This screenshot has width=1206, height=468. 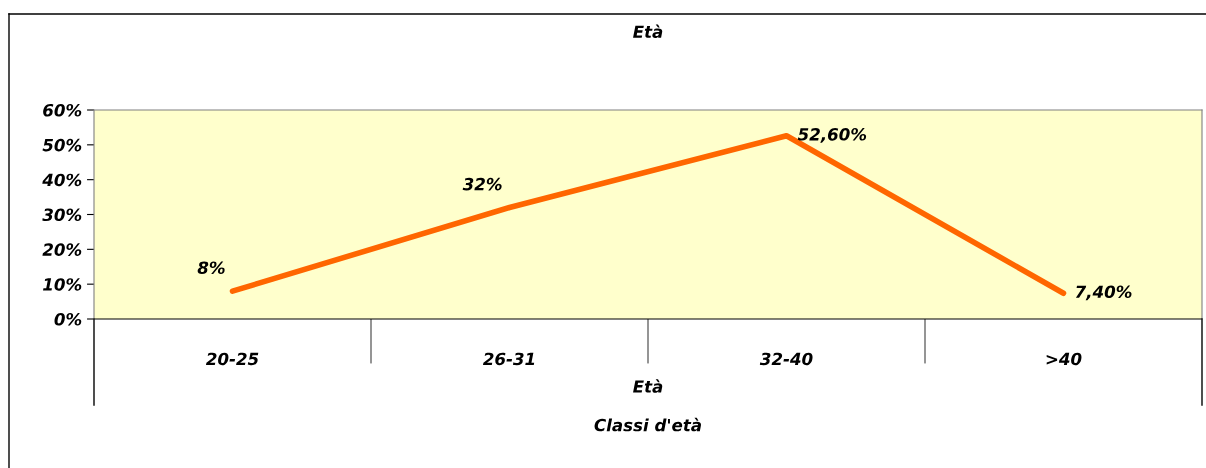 I want to click on y-tick-label: 0%, so click(x=68, y=319).